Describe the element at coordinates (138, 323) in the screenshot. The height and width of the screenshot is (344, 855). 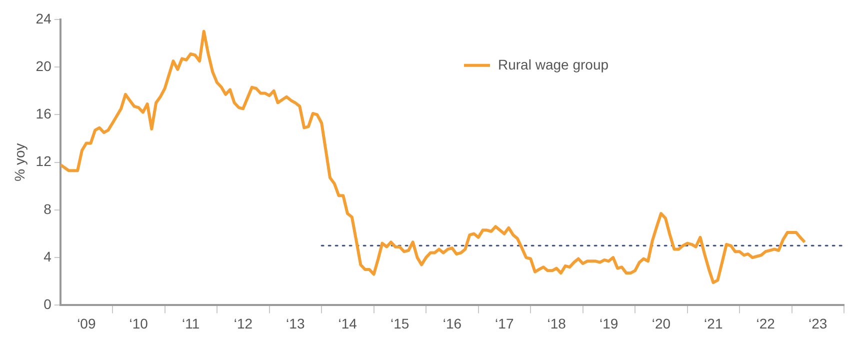
I see `x-tick-label: ‘10` at that location.